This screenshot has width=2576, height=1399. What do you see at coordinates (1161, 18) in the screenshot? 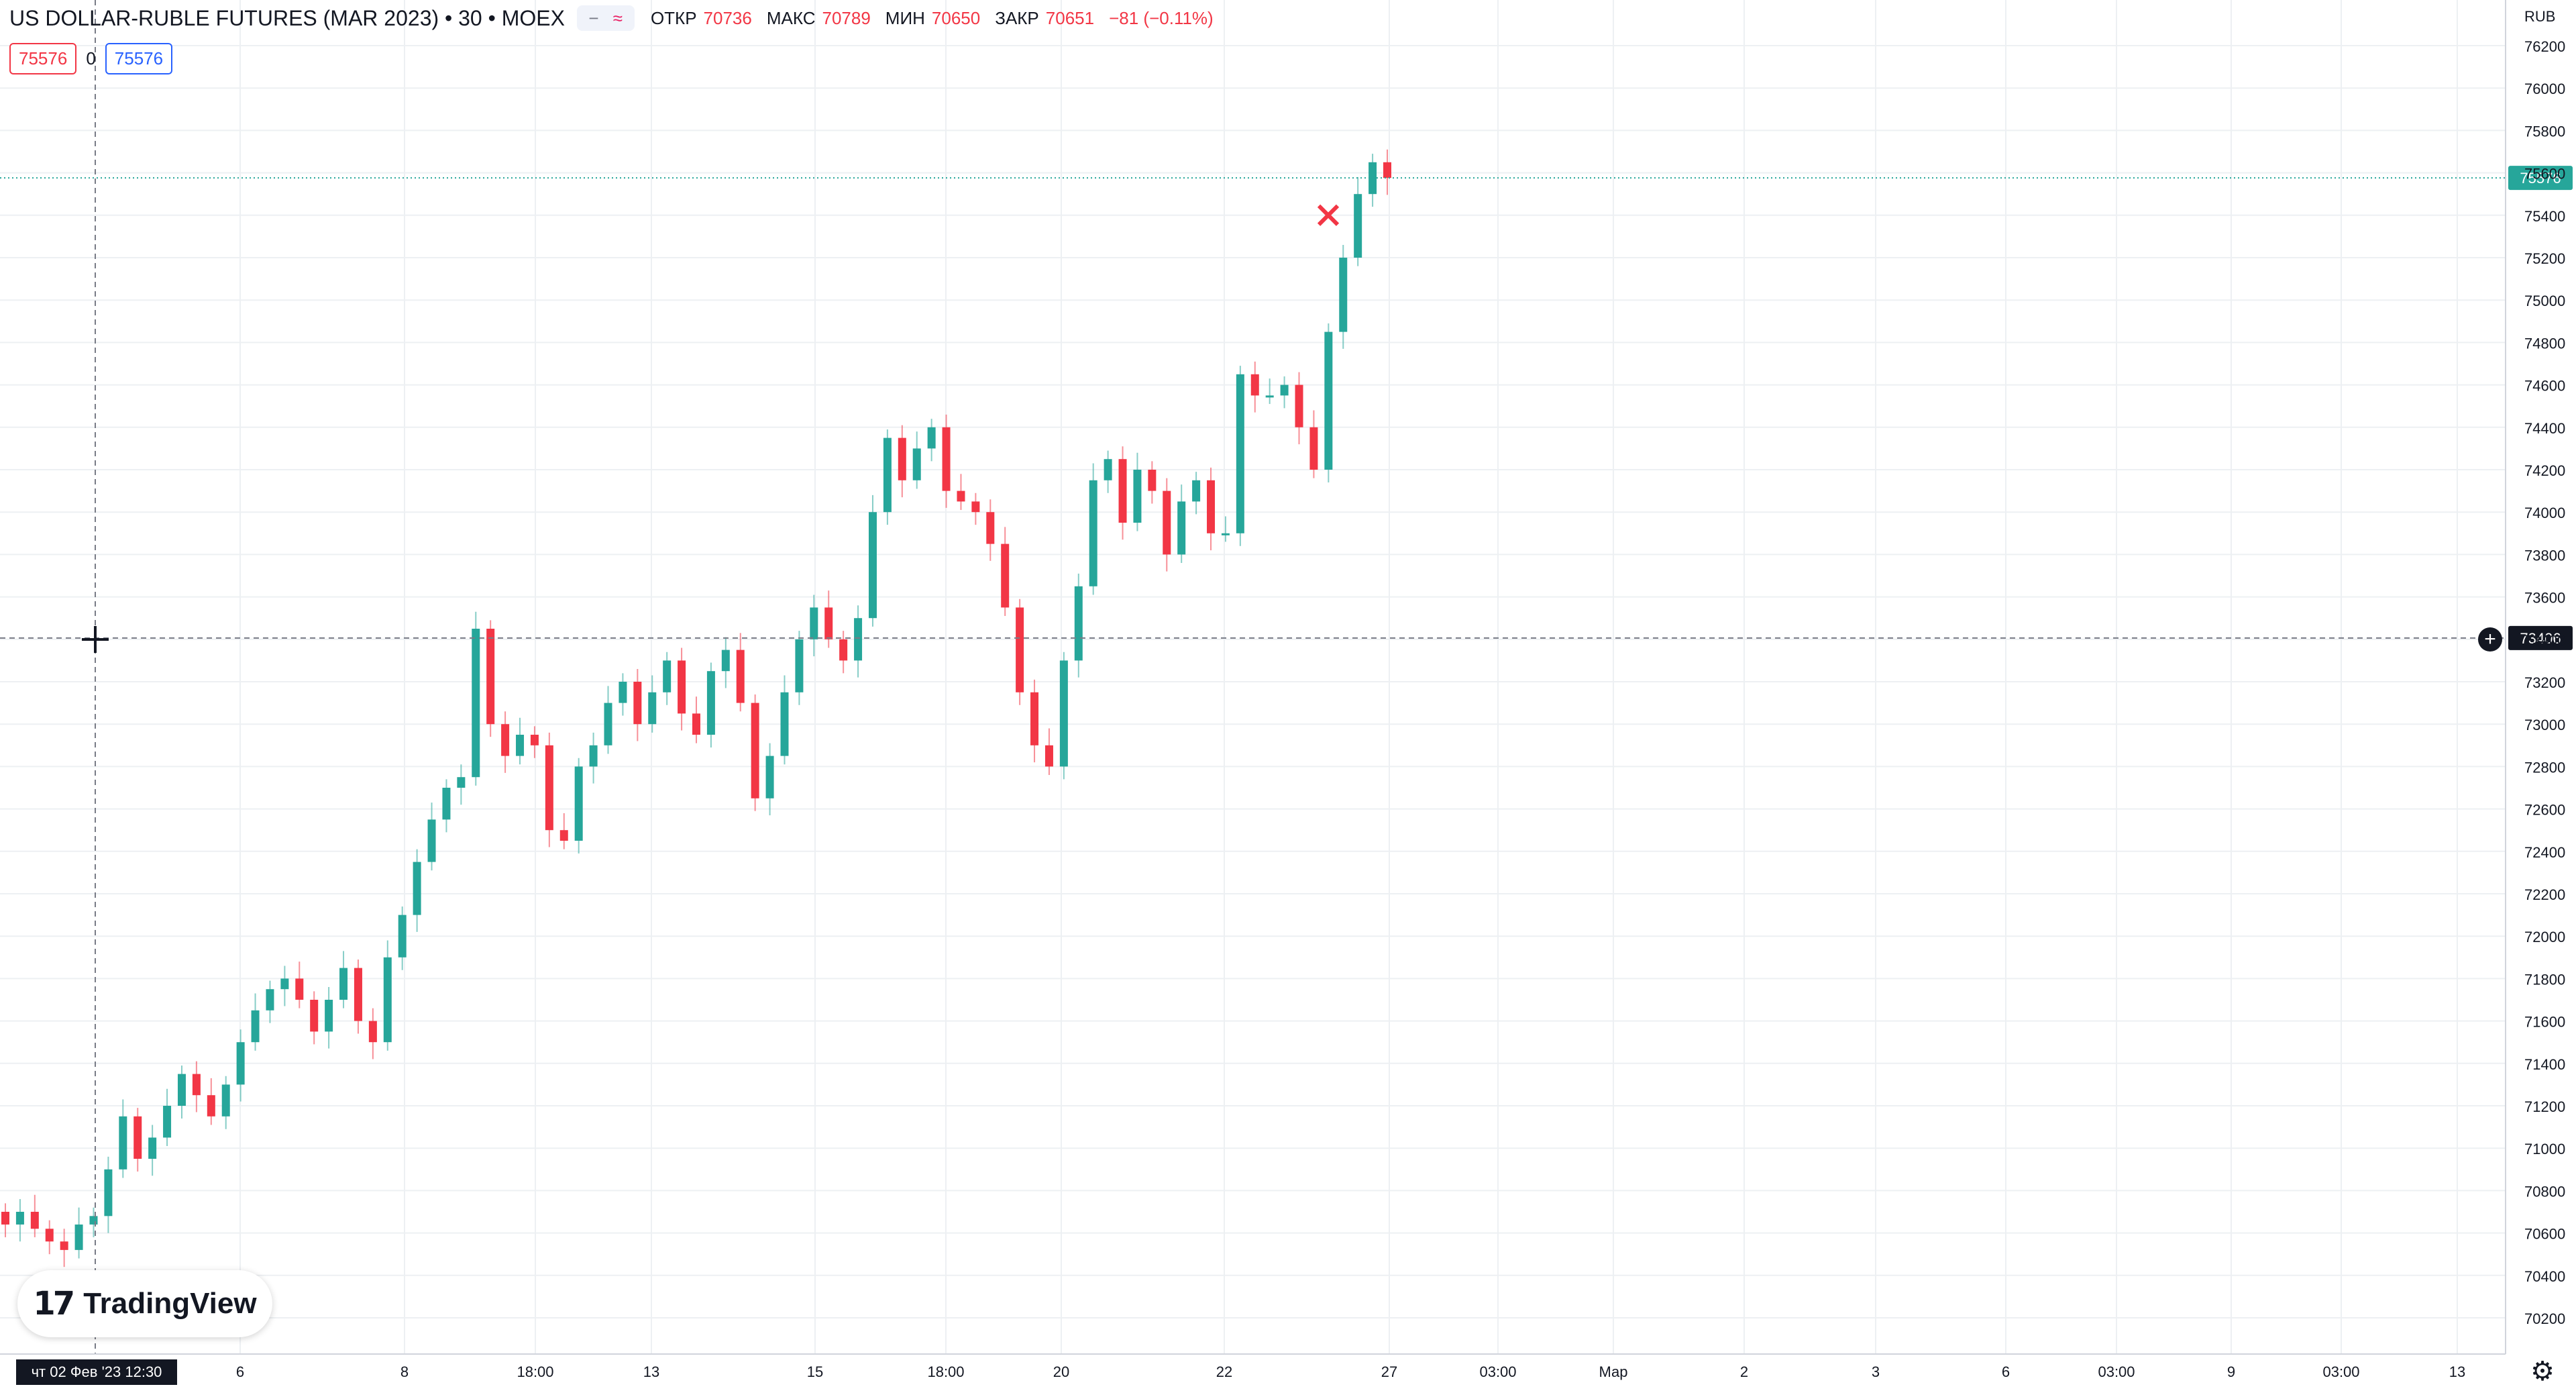
I see `change-value: −81 (−0.11%)` at bounding box center [1161, 18].